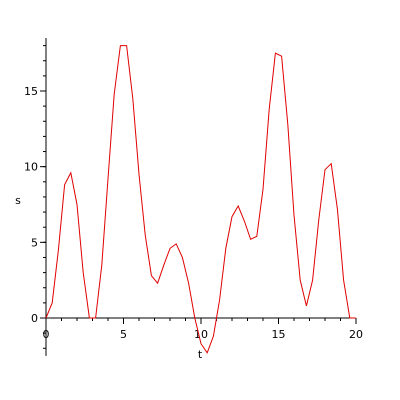 This screenshot has width=400, height=400. What do you see at coordinates (18, 200) in the screenshot?
I see `y-axis-label: s` at bounding box center [18, 200].